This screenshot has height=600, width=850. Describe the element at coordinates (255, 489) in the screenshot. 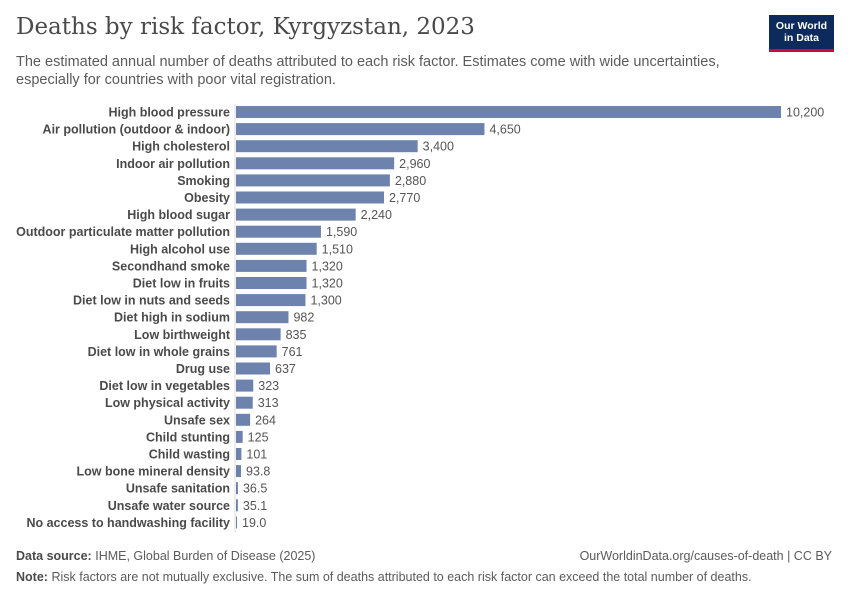

I see `value-label: 36.5` at that location.